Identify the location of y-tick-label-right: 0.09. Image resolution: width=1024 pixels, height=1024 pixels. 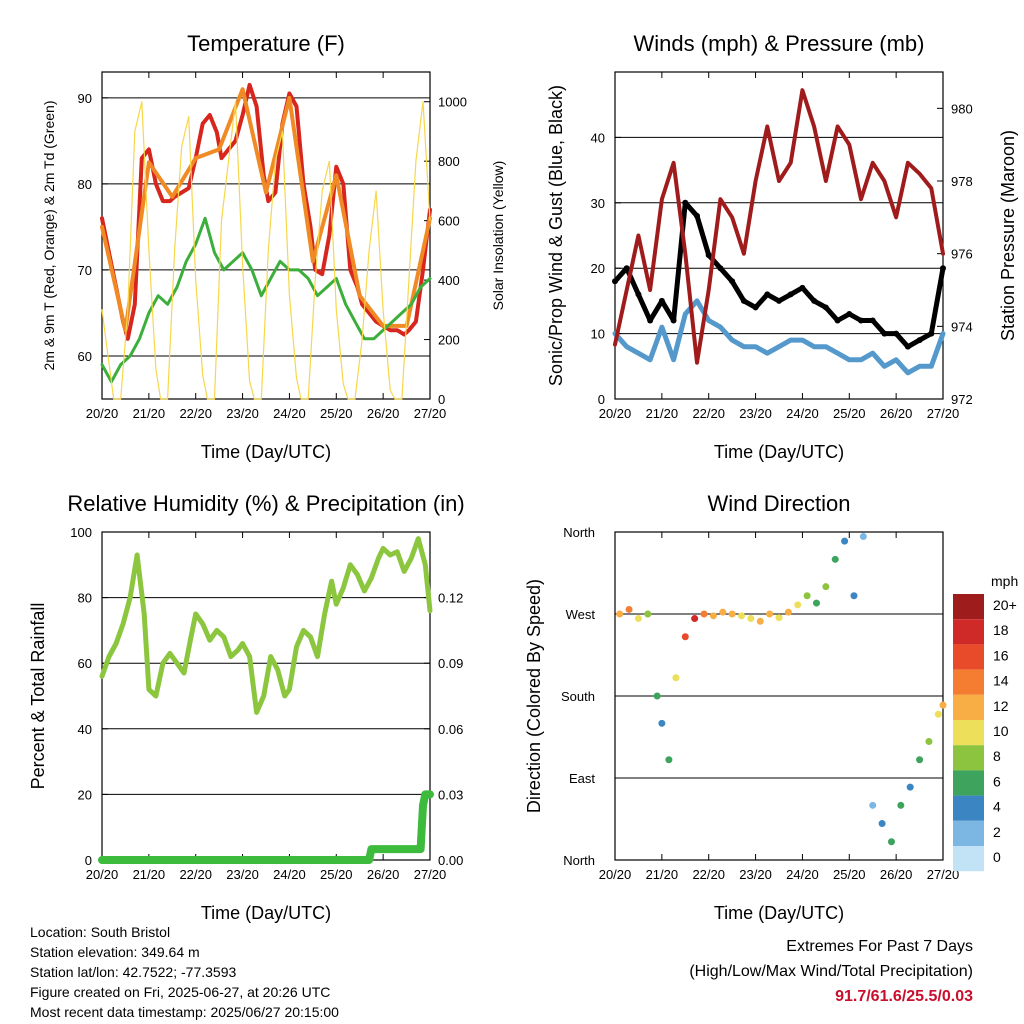
(450, 663).